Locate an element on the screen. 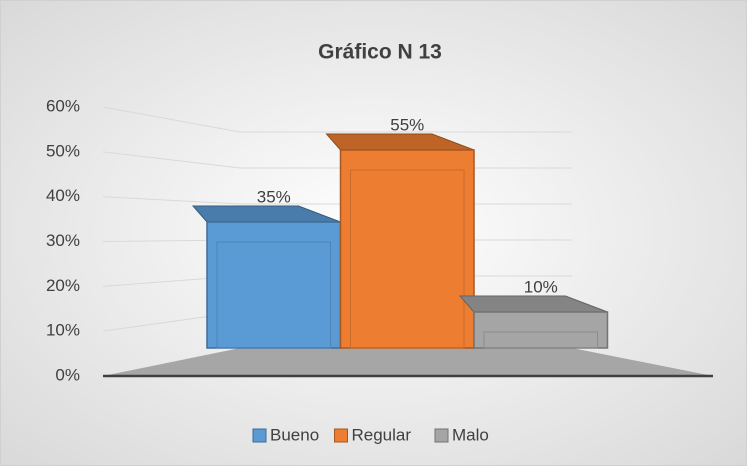  y-tick-label: 40% is located at coordinates (63, 195).